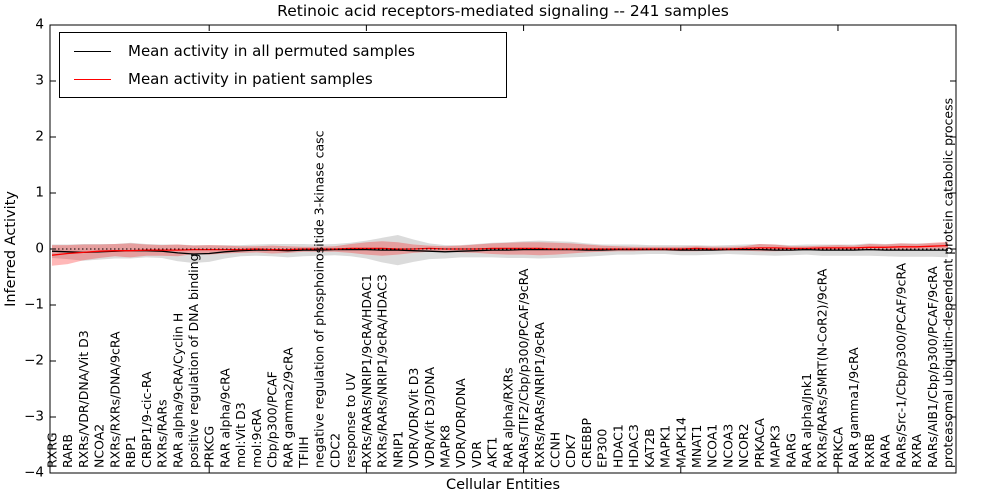 This screenshot has height=500, width=1000. I want to click on x-category-label: PRKCG, so click(209, 447).